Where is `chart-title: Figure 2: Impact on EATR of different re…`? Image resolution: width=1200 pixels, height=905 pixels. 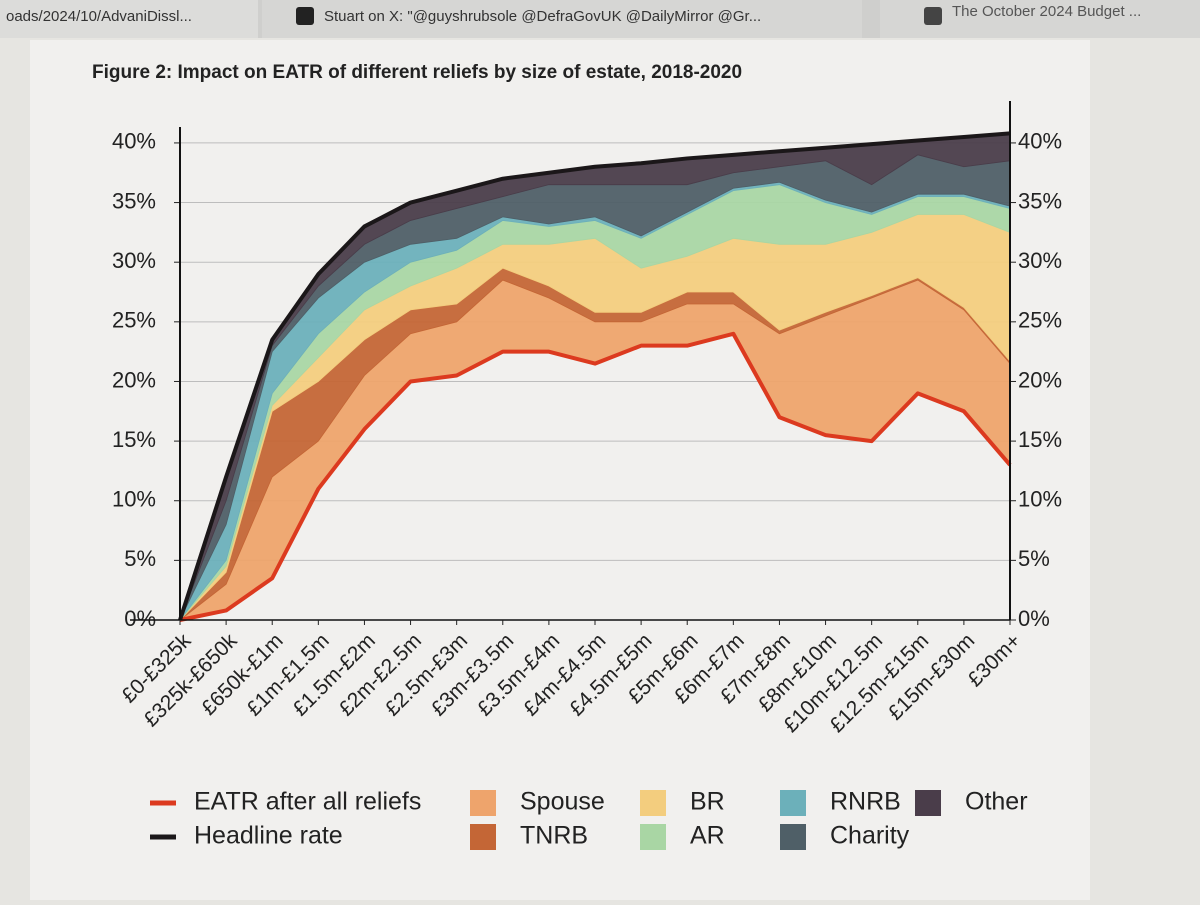 chart-title: Figure 2: Impact on EATR of different re… is located at coordinates (417, 72).